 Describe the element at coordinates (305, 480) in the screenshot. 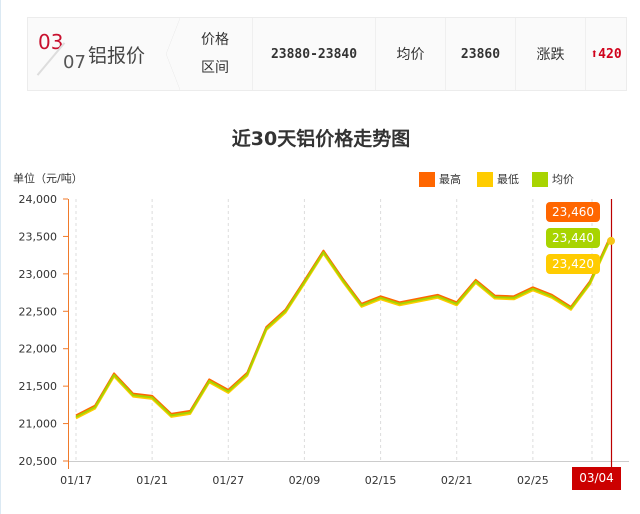

I see `x-tick-label: 02/09` at that location.